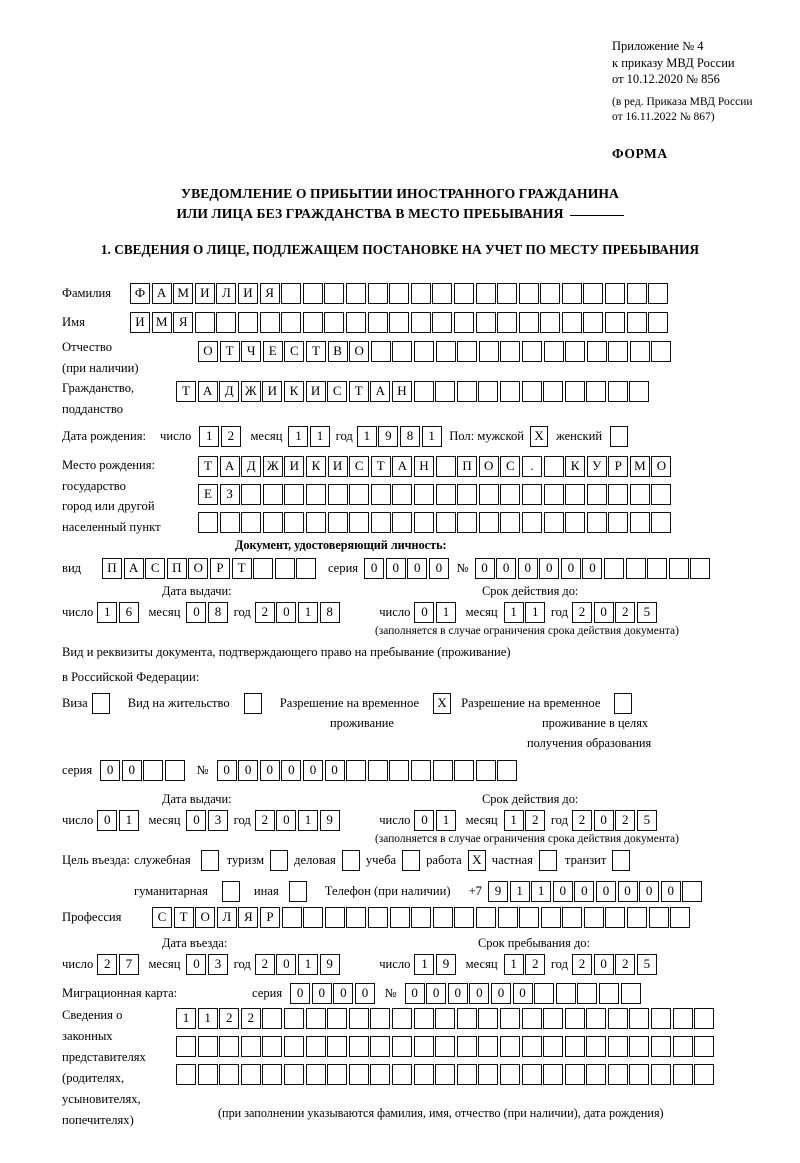  What do you see at coordinates (380, 466) in the screenshot?
I see `char-cell: Т` at bounding box center [380, 466].